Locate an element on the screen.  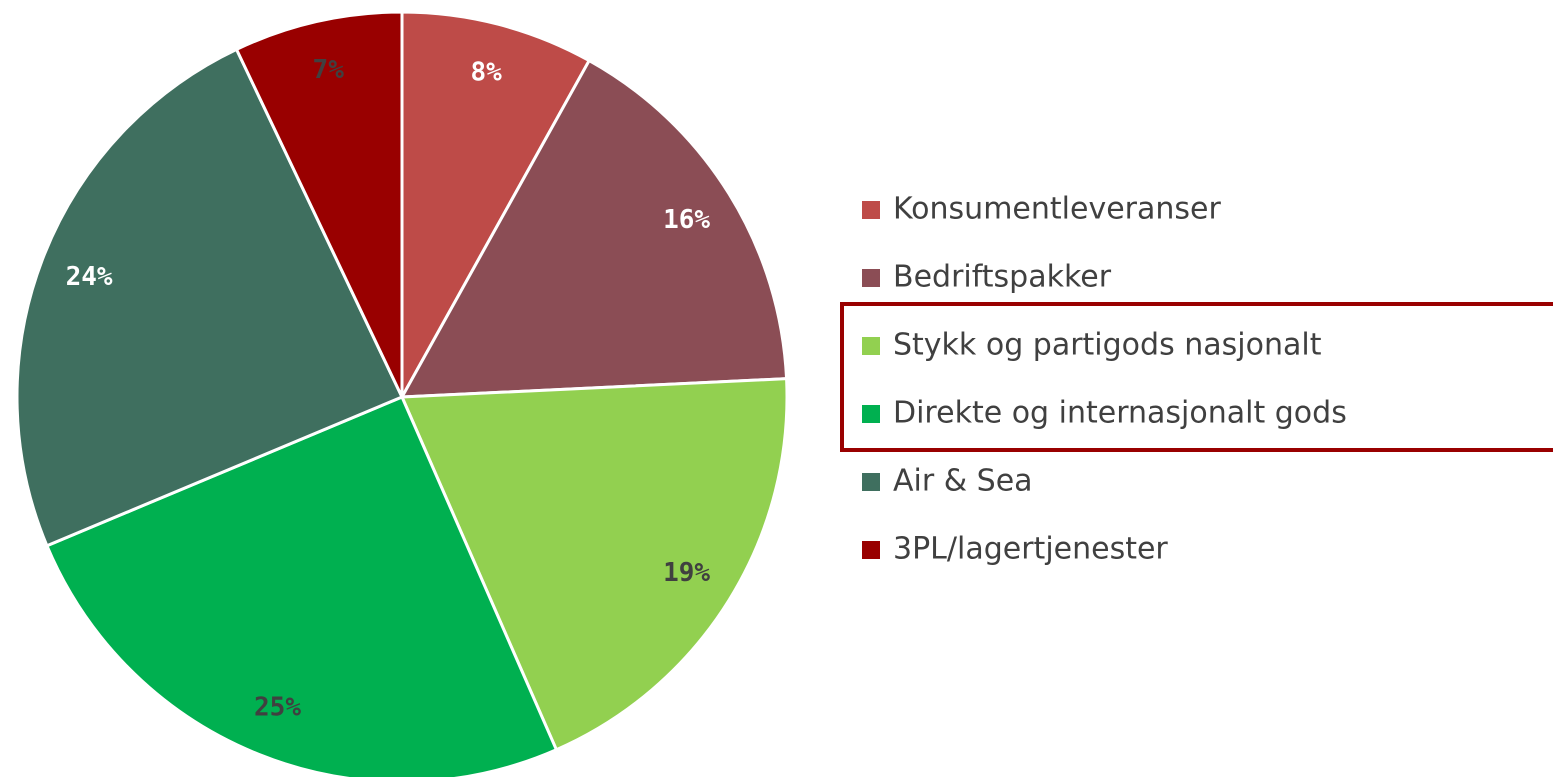
data-label: 16% is located at coordinates (686, 220).